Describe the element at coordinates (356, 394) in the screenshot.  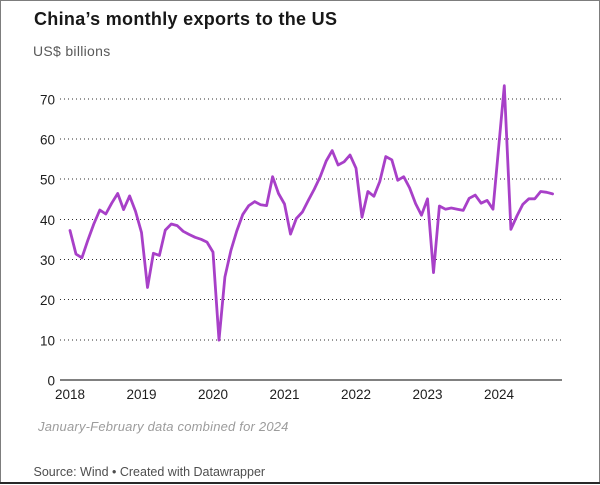
I see `svg-text: 2022` at that location.